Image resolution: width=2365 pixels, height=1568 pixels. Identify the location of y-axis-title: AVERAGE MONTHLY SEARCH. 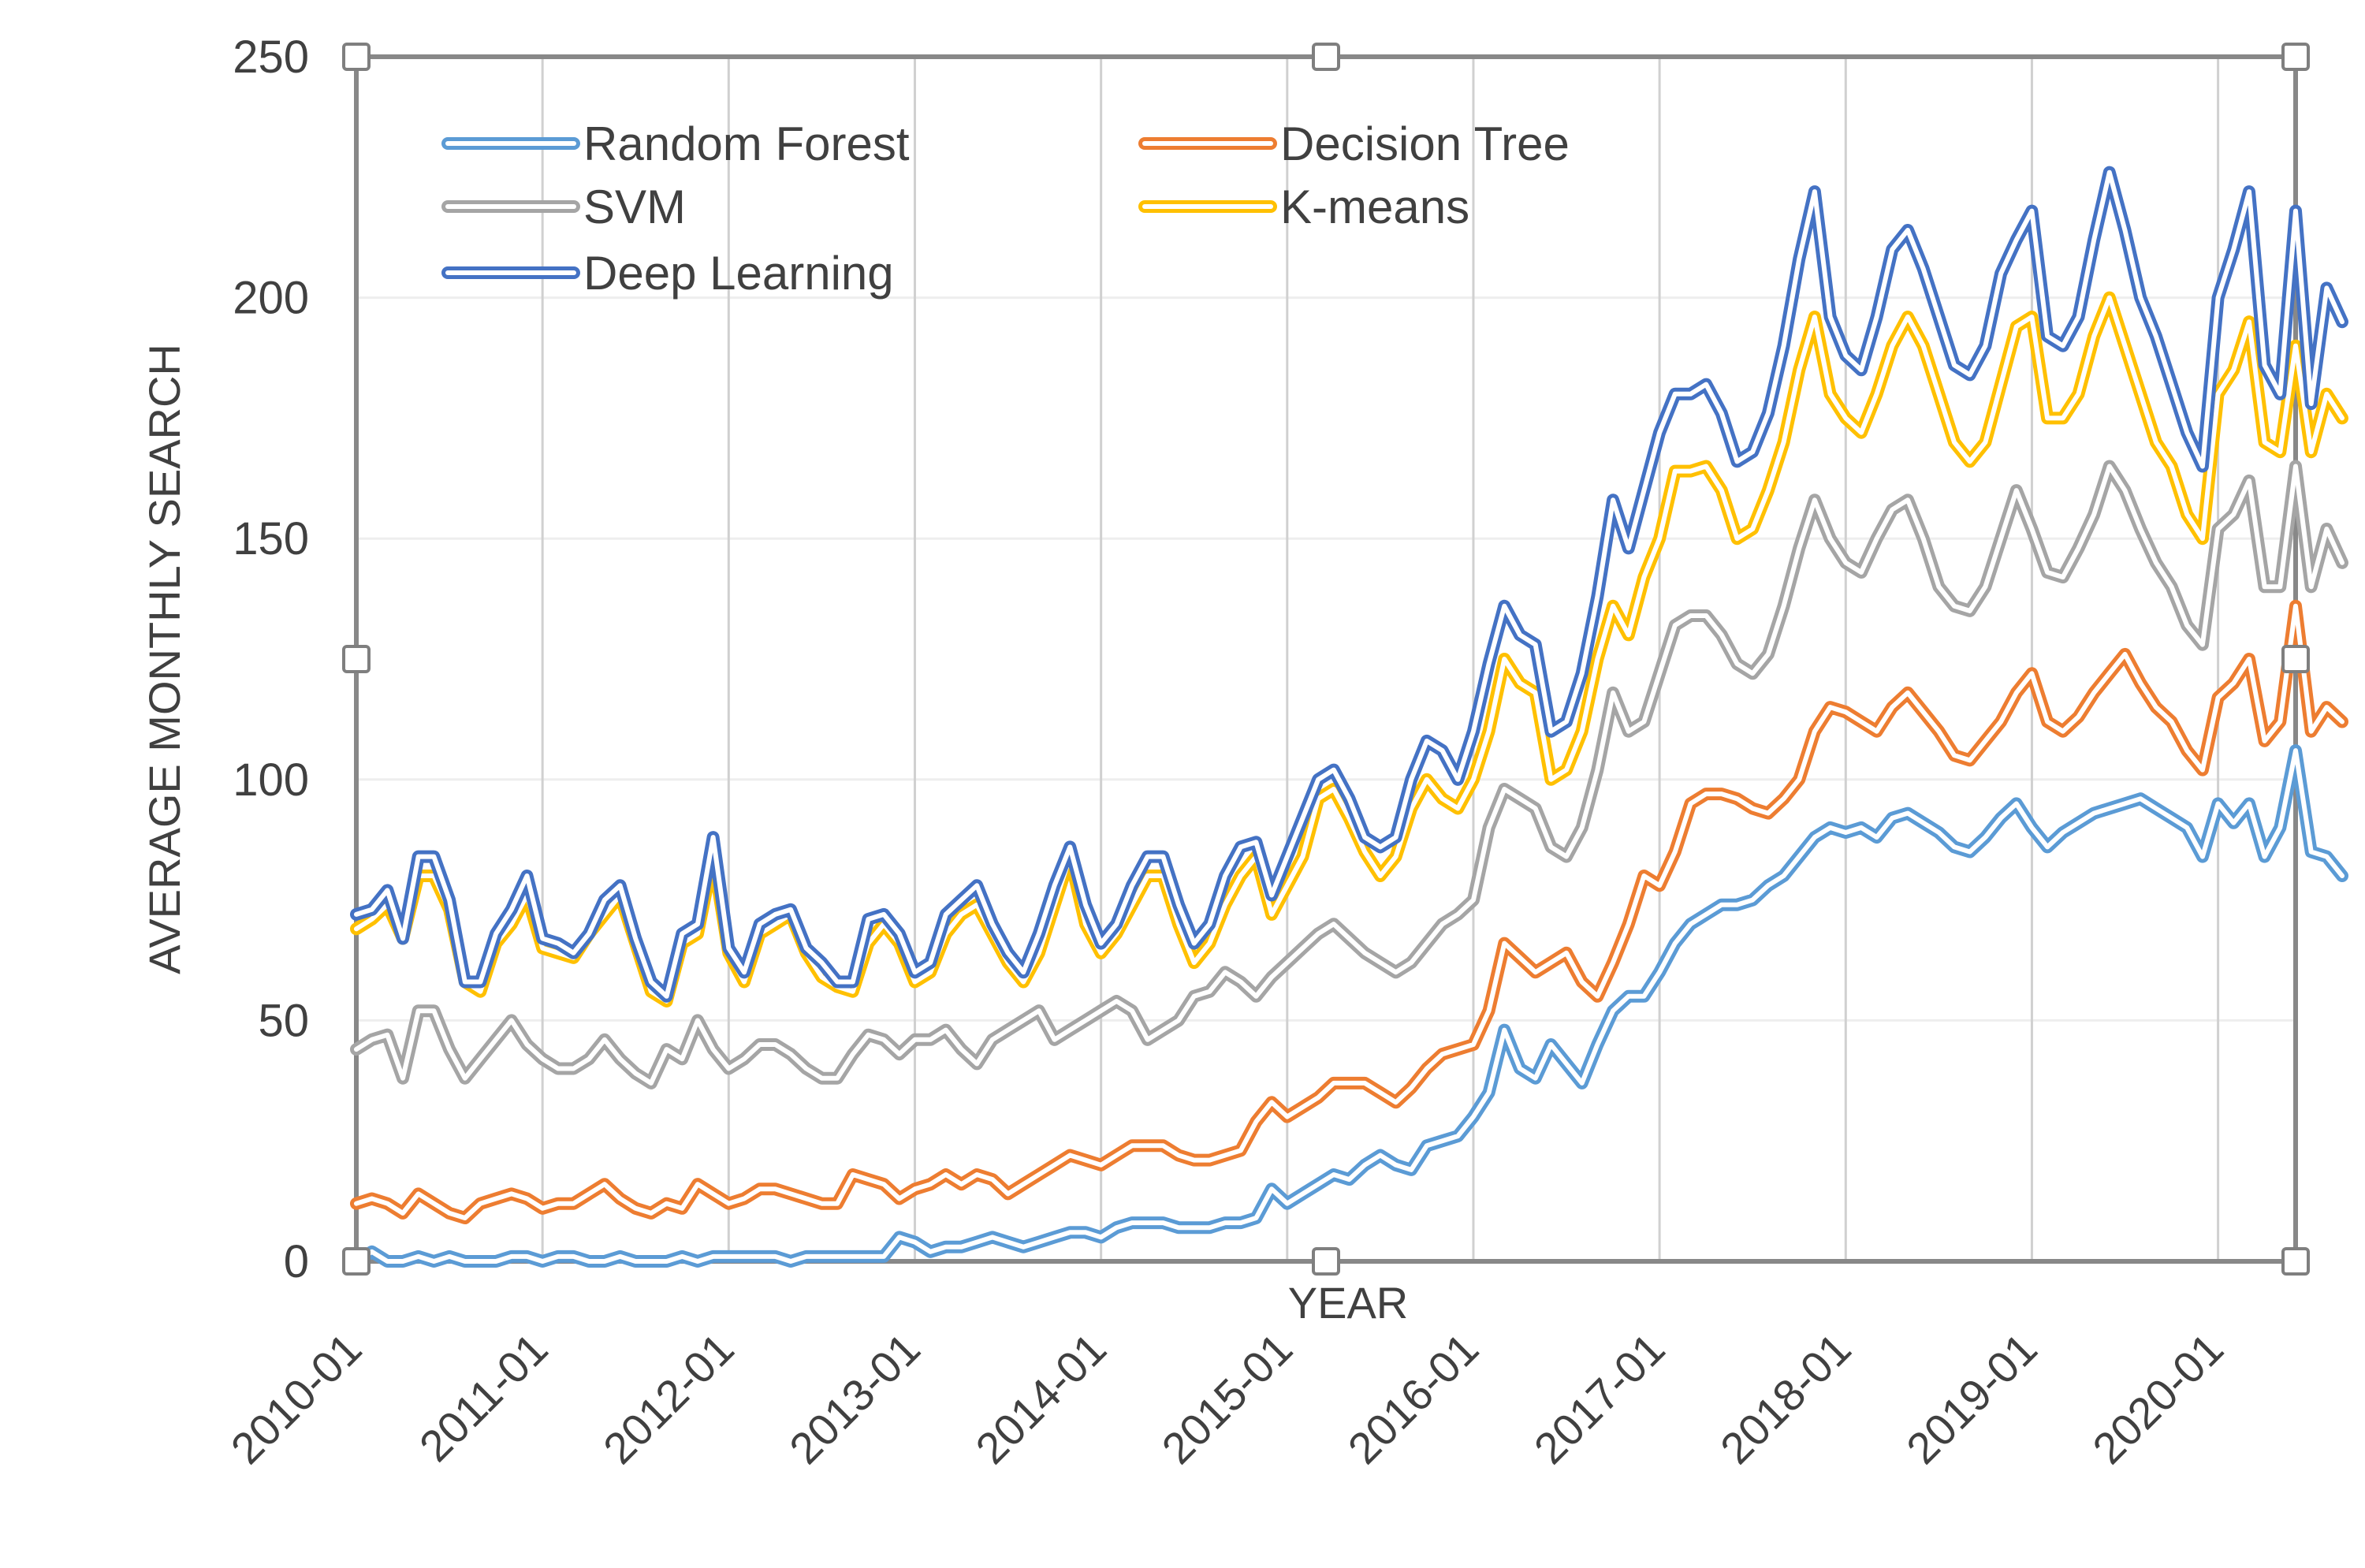
(164, 659).